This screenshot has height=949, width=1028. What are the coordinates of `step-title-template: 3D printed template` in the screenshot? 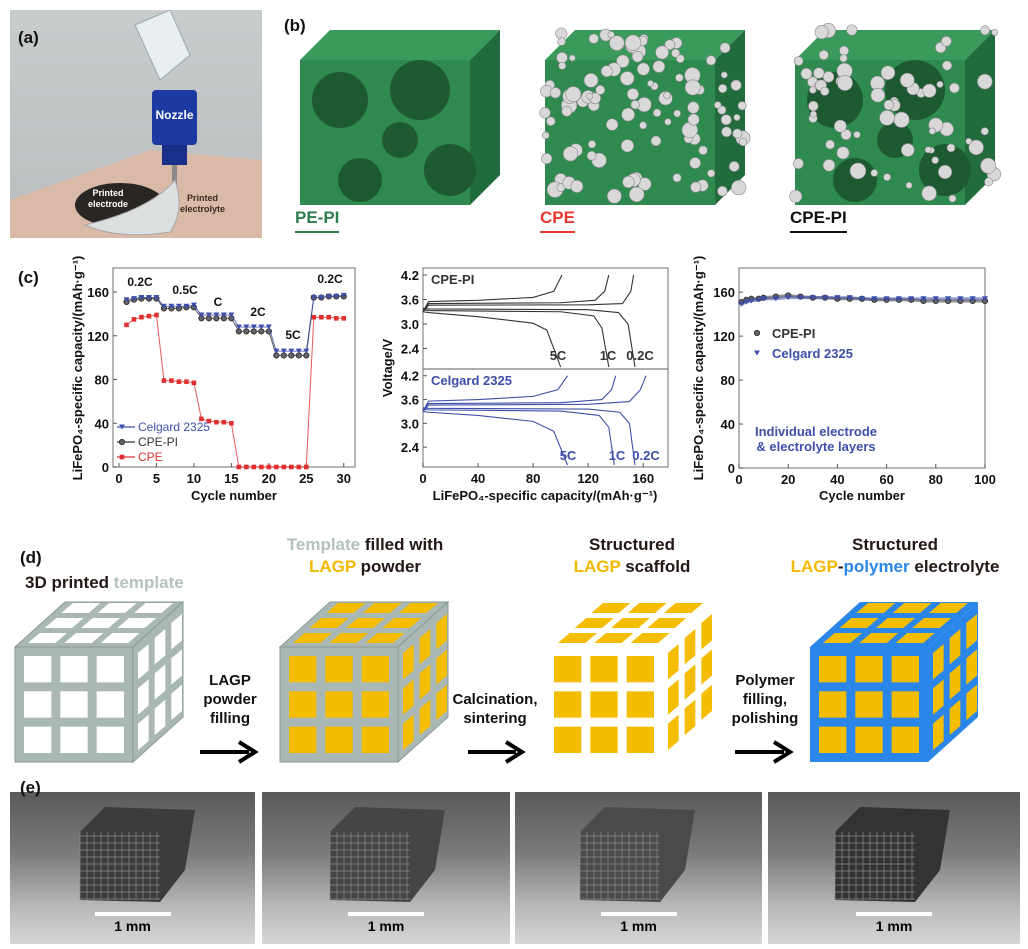 It's located at (104, 583).